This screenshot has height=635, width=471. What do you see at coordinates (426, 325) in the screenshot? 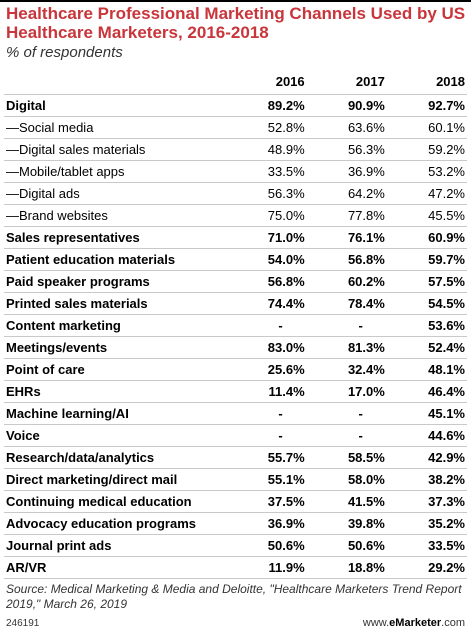
I see `value-cell: 53.6%` at bounding box center [426, 325].